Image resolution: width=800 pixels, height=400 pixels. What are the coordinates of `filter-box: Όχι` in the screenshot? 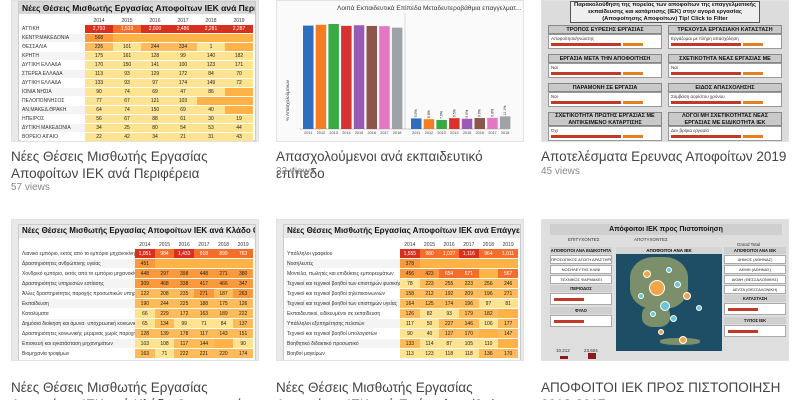 It's located at (605, 133).